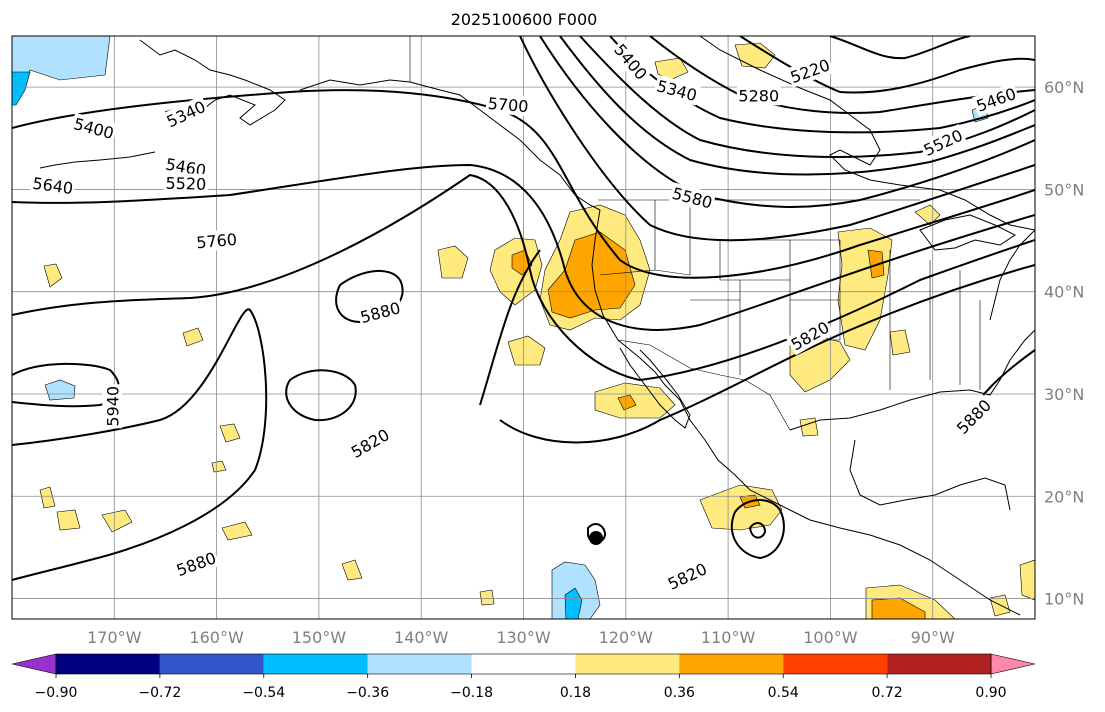  Describe the element at coordinates (967, 232) in the screenshot. I see `coastline-great-lakes` at that location.